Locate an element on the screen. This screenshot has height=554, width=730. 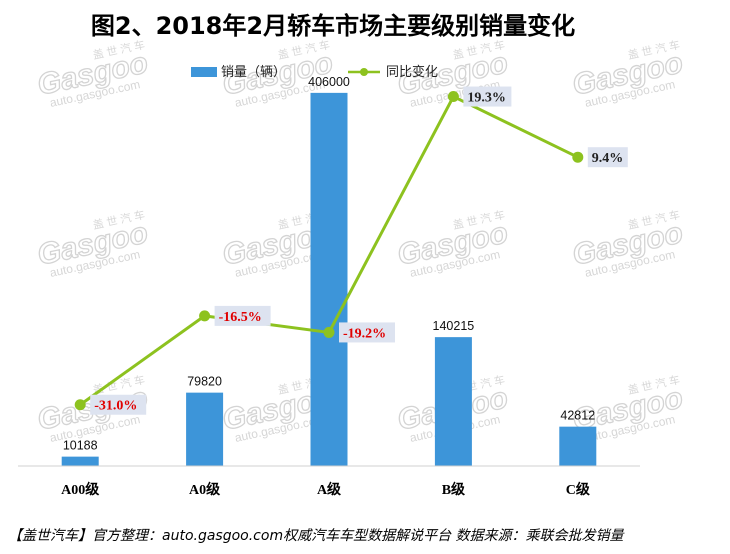
point-value-label: 9.4% is located at coordinates (608, 158).